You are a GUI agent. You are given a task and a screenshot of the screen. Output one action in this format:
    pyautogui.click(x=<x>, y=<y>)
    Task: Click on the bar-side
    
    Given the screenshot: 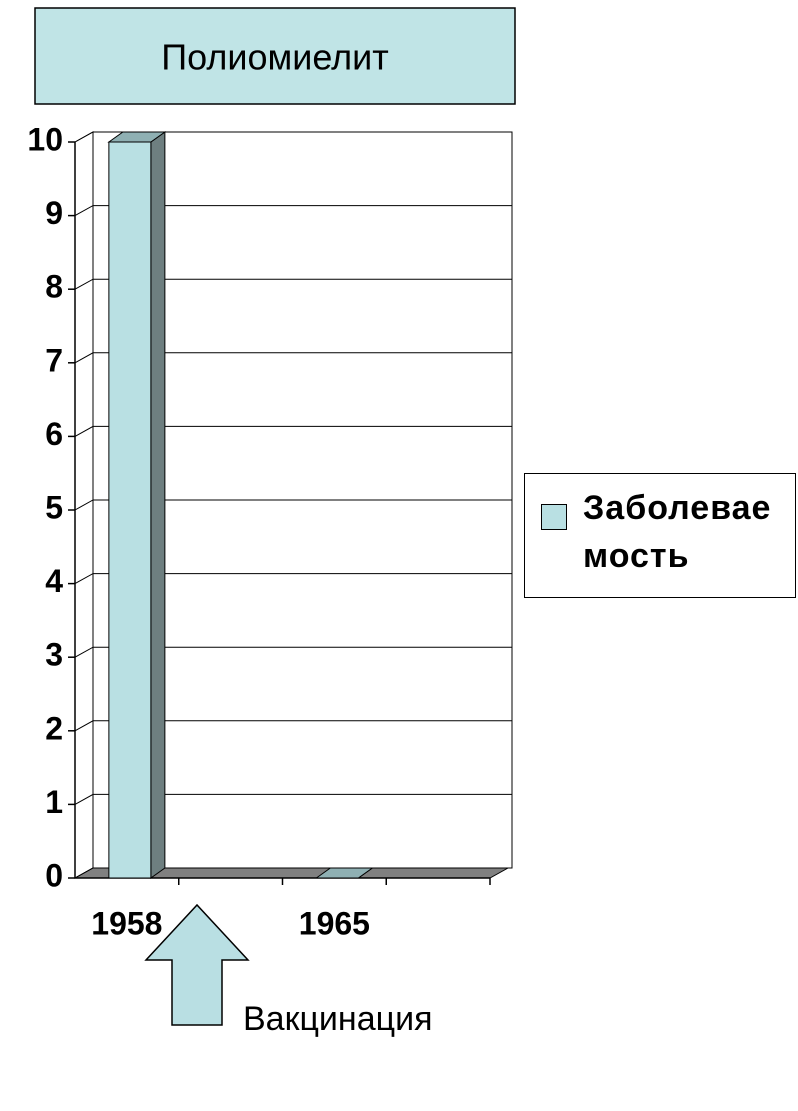 What is the action you would take?
    pyautogui.click(x=158, y=505)
    